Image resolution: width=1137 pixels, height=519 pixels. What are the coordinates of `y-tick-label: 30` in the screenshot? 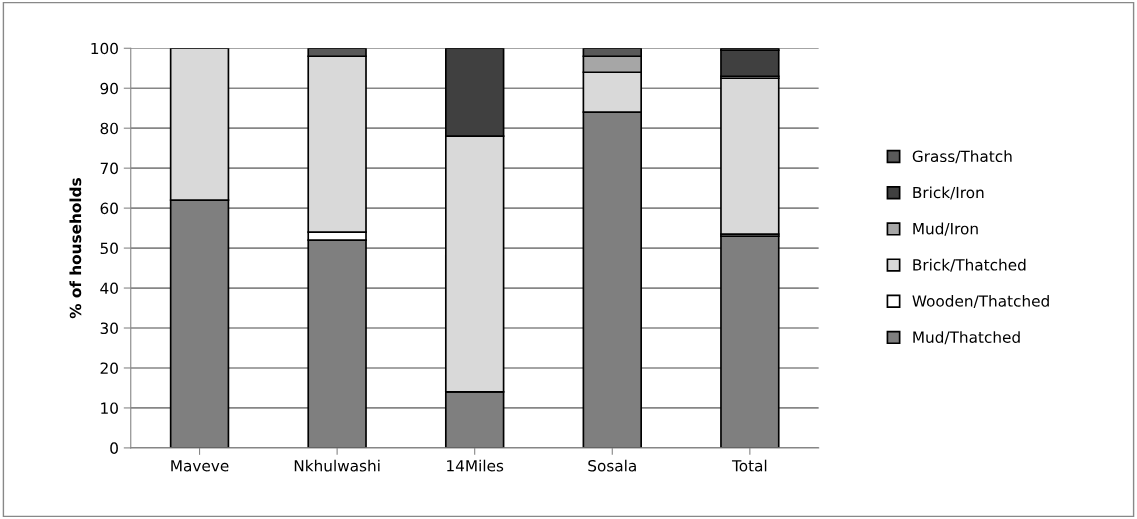 It's located at (109, 328).